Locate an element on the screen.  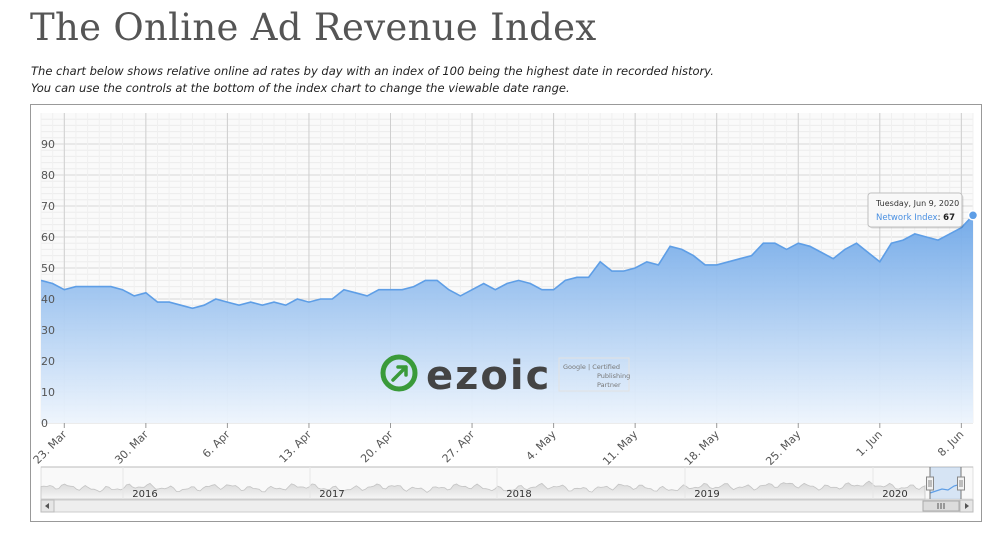
navigator-year-label: 2017 is located at coordinates (331, 494).